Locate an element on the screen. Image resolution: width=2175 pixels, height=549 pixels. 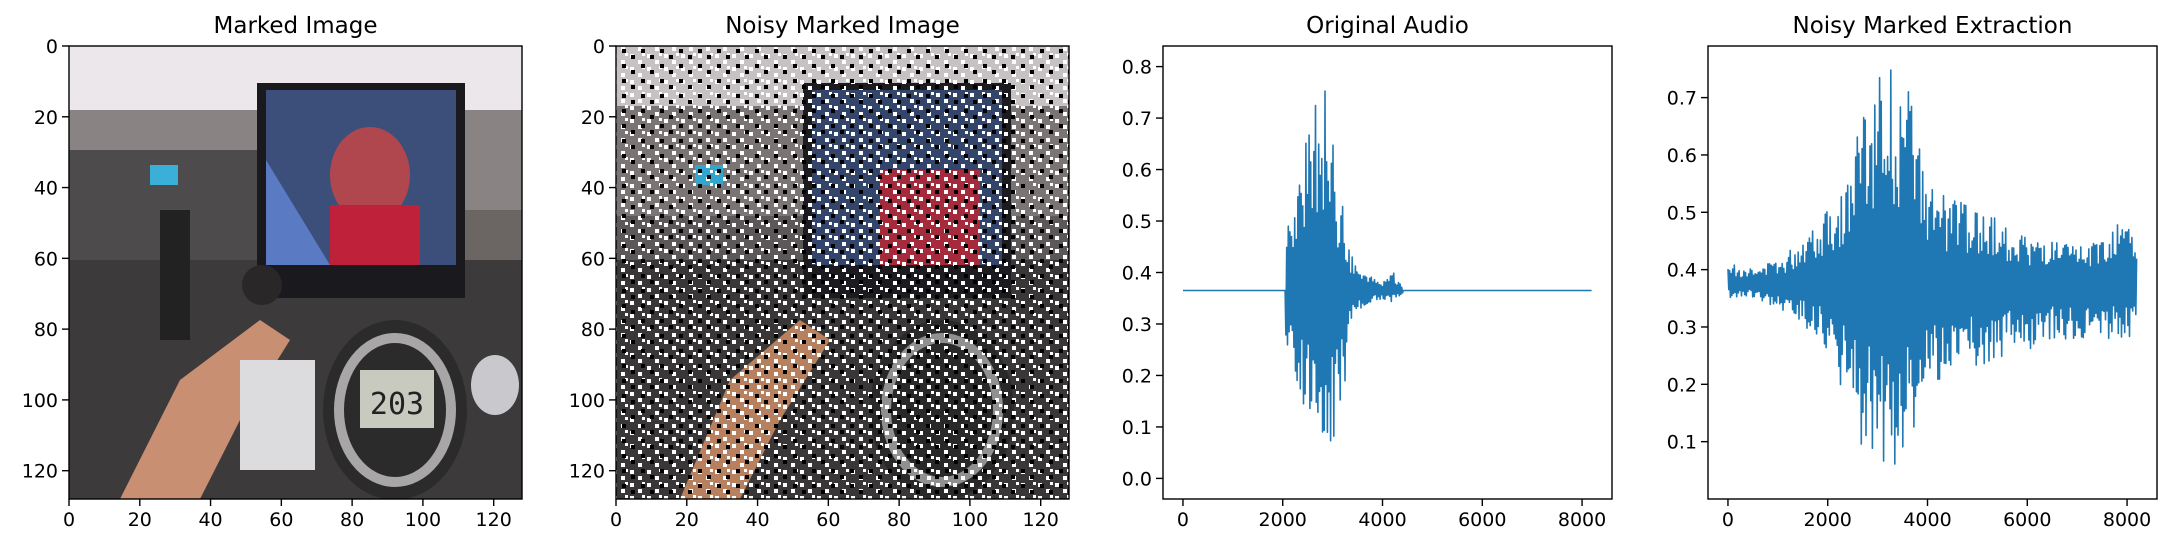
x-ticks-original-audio: 0 2000 4000 6000 8000 is located at coordinates (1391, 515).